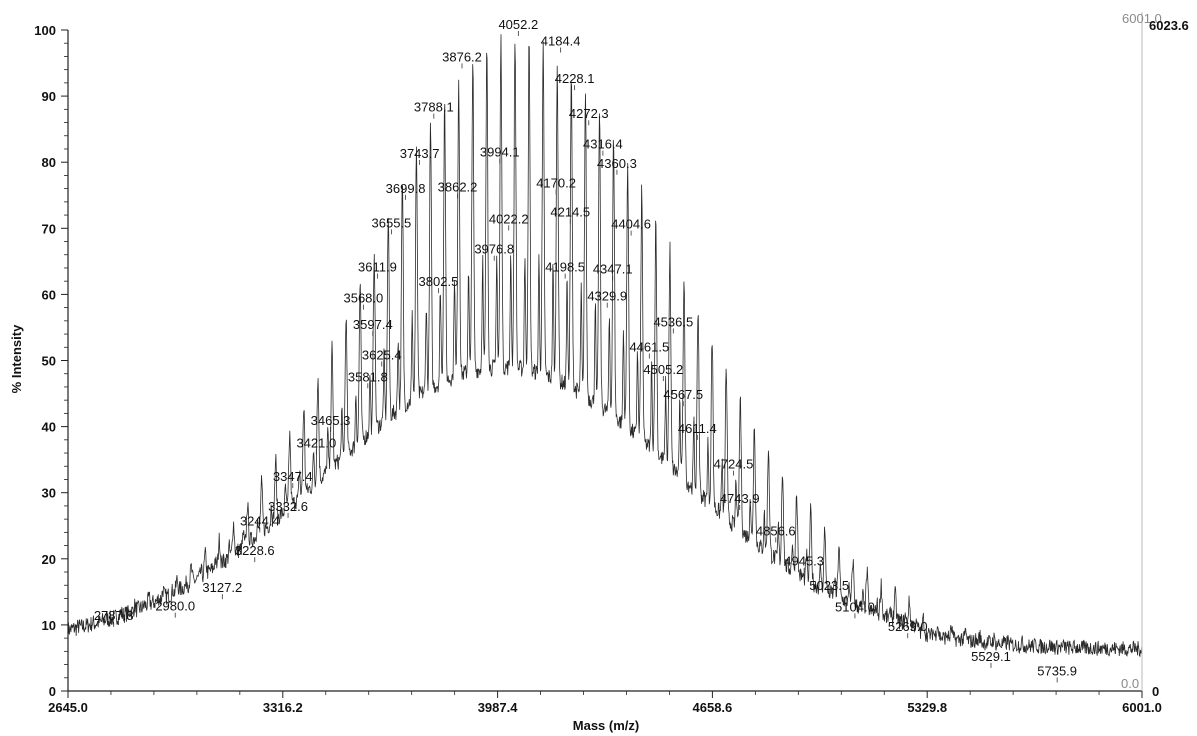 The height and width of the screenshot is (736, 1197). Describe the element at coordinates (49, 228) in the screenshot. I see `y-tick-label: 70` at that location.